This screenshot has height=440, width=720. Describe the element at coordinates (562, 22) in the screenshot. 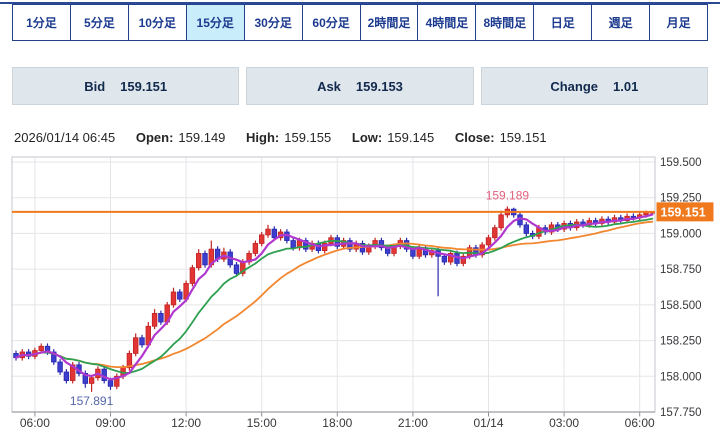

I see `timeframe-button-1d: 日足` at that location.